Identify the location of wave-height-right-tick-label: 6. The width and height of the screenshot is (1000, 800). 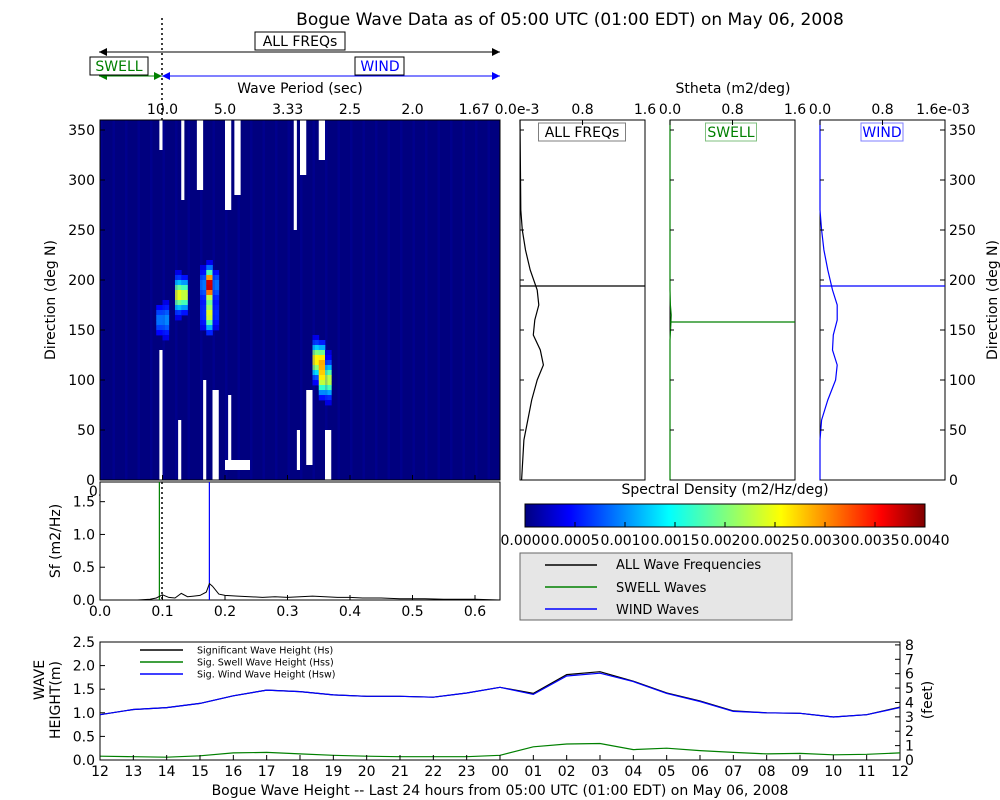
(909, 675).